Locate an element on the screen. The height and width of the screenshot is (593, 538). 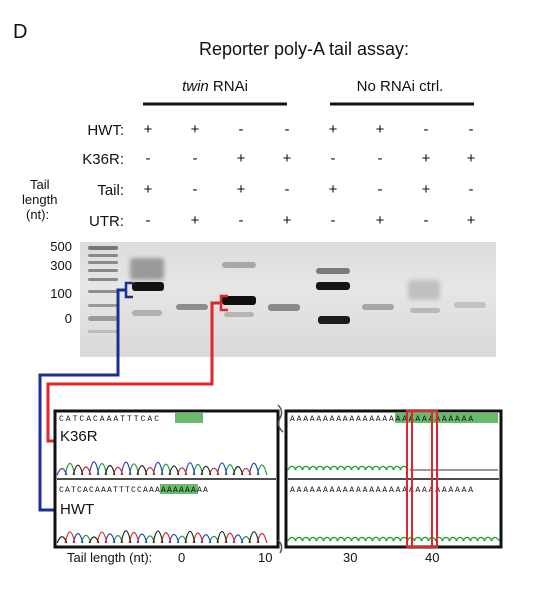
group-label-control: No RNAi ctrl. is located at coordinates (400, 86).